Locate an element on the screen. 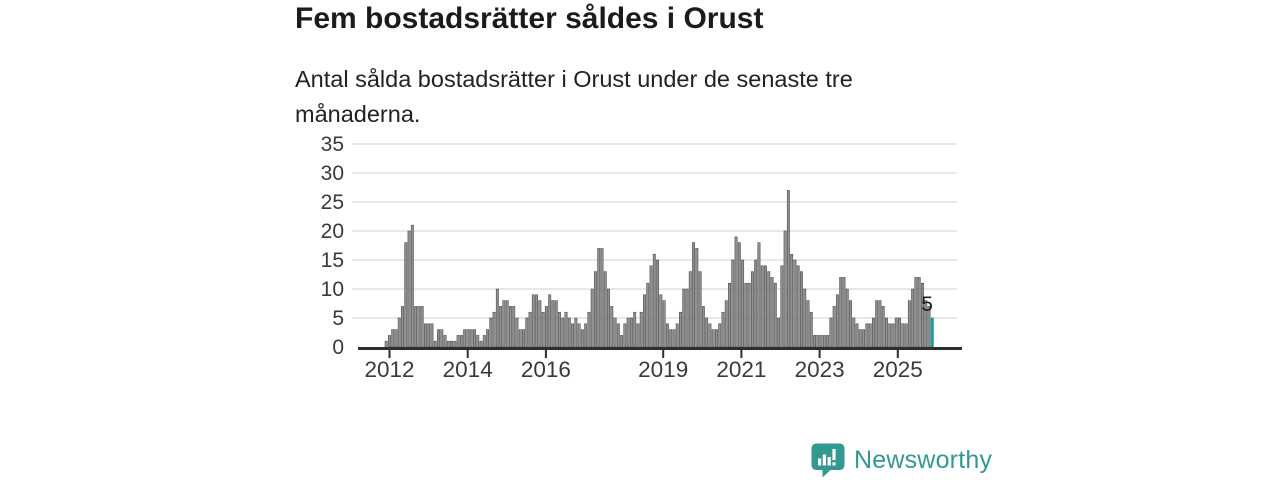 The height and width of the screenshot is (480, 1280). x-tick-label: 2023 is located at coordinates (820, 369).